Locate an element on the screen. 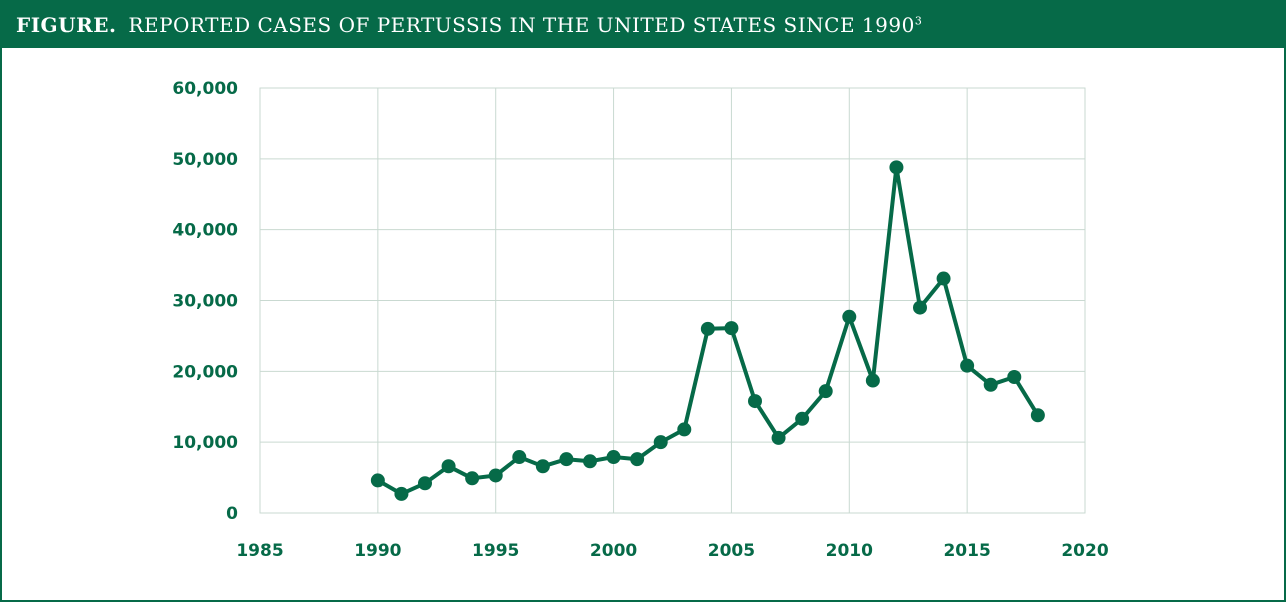 The height and width of the screenshot is (602, 1286). x-tick-label: 1990 is located at coordinates (377, 551).